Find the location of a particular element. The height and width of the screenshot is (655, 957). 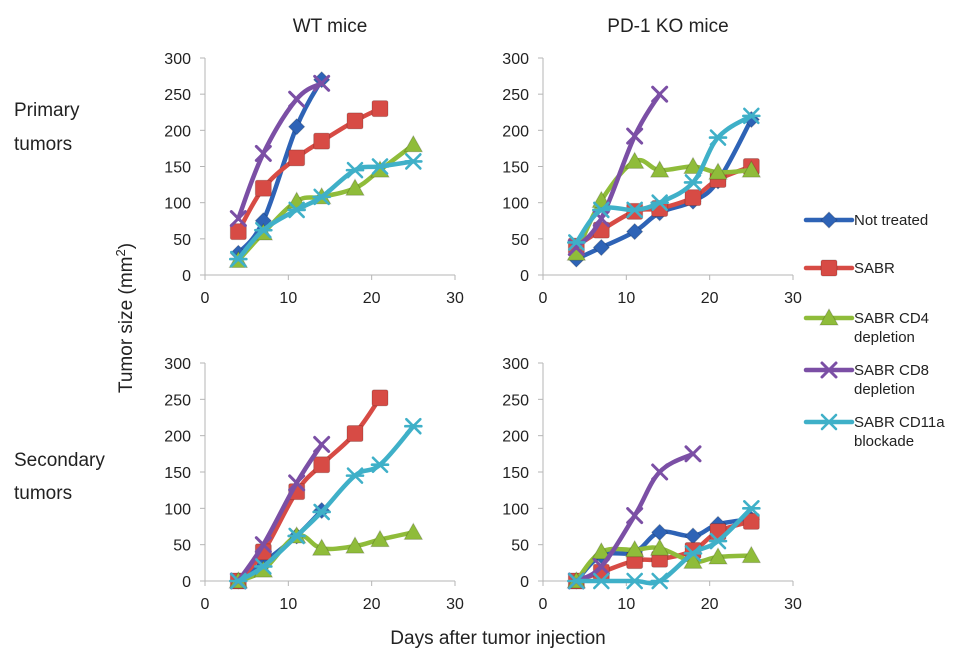

series-x is located at coordinates (280, 151).